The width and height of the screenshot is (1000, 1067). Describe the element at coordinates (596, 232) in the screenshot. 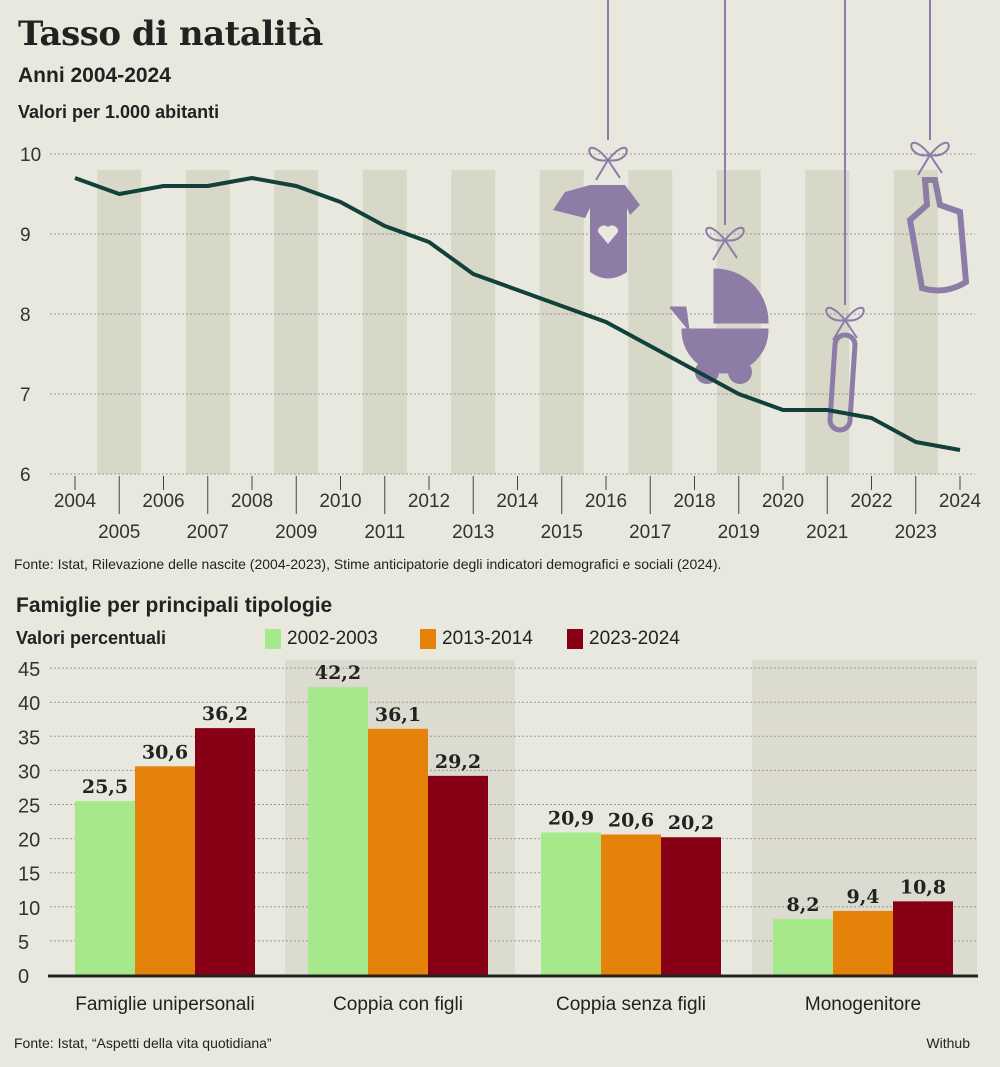

I see `onesie-icon` at that location.